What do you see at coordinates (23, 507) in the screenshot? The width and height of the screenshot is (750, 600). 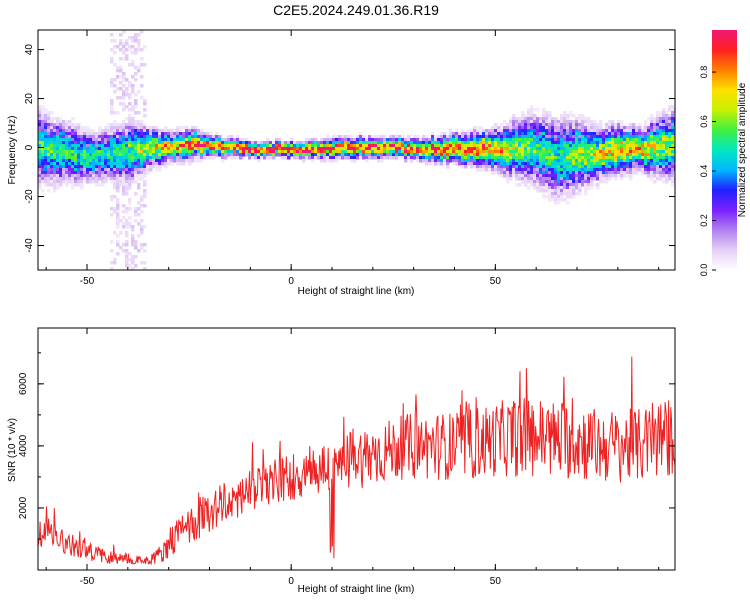 I see `y-tick-label: 2000` at bounding box center [23, 507].